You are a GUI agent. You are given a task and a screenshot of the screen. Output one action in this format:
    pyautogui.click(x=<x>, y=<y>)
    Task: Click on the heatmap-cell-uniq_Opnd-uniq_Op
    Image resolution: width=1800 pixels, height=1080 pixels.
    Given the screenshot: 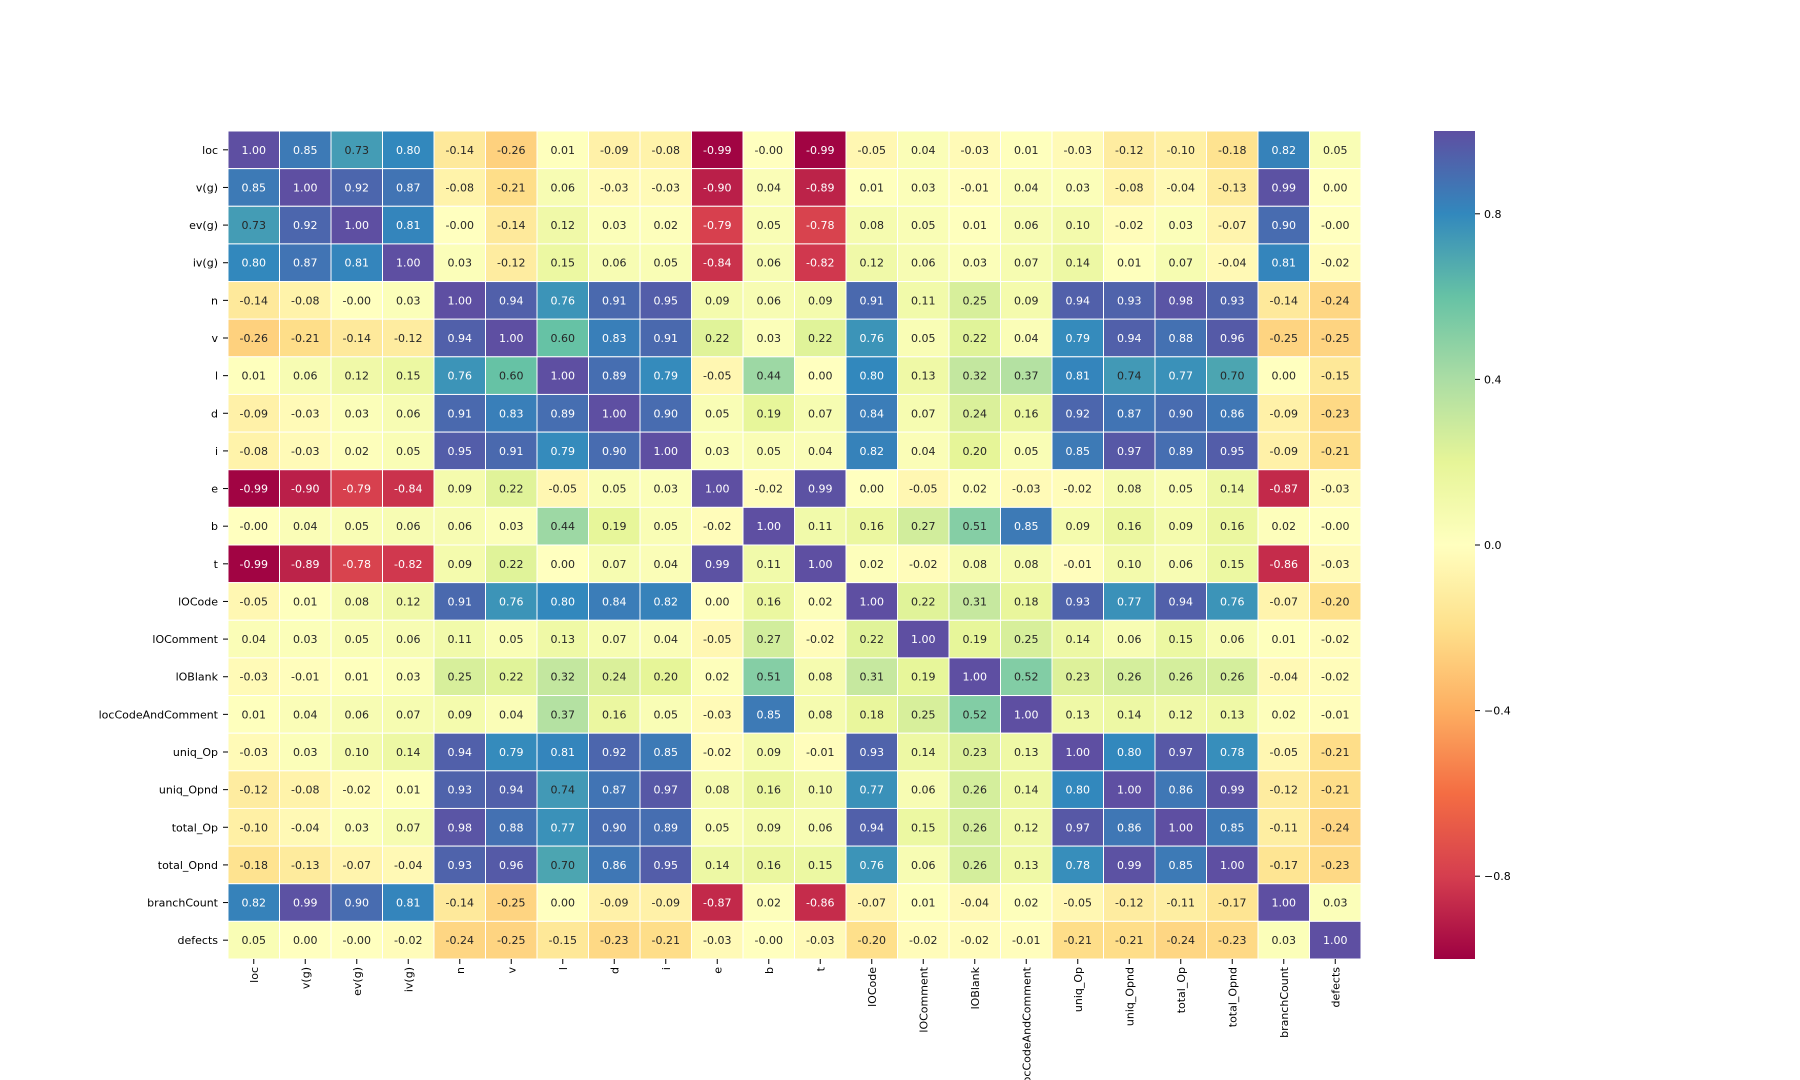 What is the action you would take?
    pyautogui.click(x=1077, y=789)
    